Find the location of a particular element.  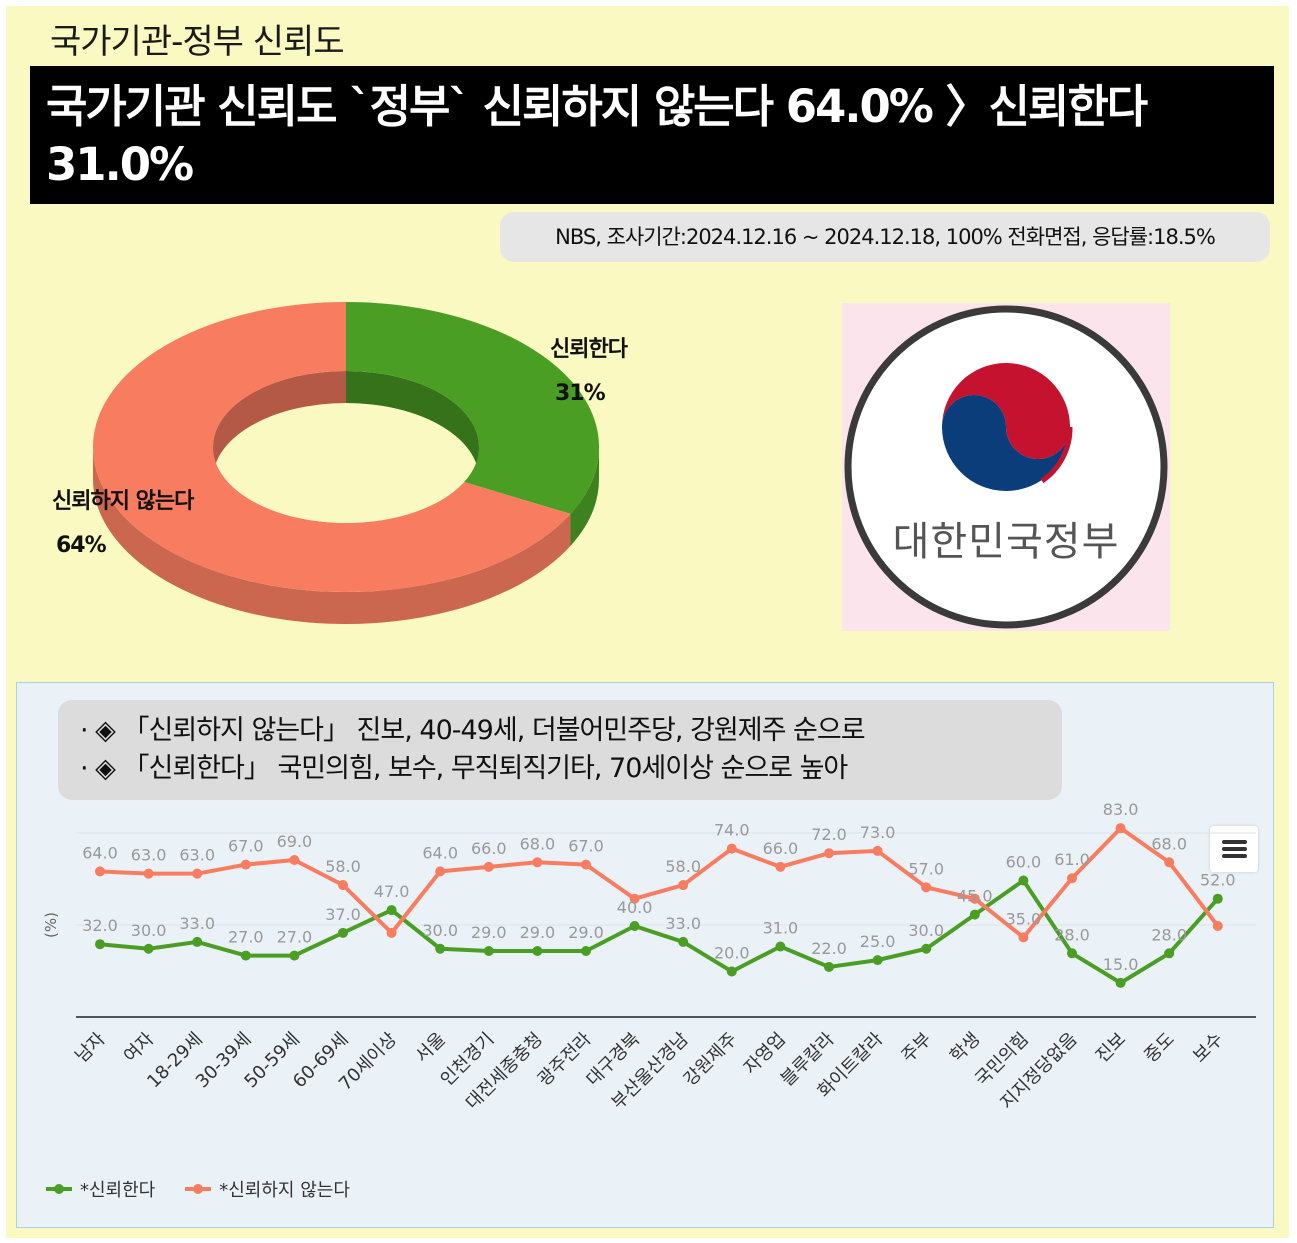

legend-item-distrust: *신뢰하지 않는다 is located at coordinates (267, 1189).